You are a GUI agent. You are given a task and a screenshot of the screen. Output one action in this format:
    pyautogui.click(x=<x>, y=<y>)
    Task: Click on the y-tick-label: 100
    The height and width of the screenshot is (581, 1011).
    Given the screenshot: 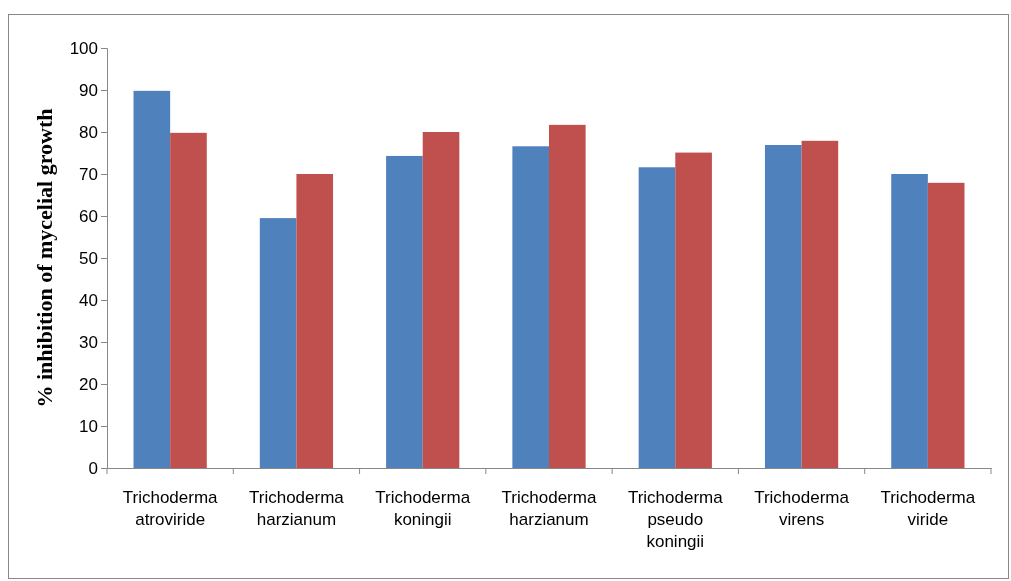 What is the action you would take?
    pyautogui.click(x=83, y=48)
    